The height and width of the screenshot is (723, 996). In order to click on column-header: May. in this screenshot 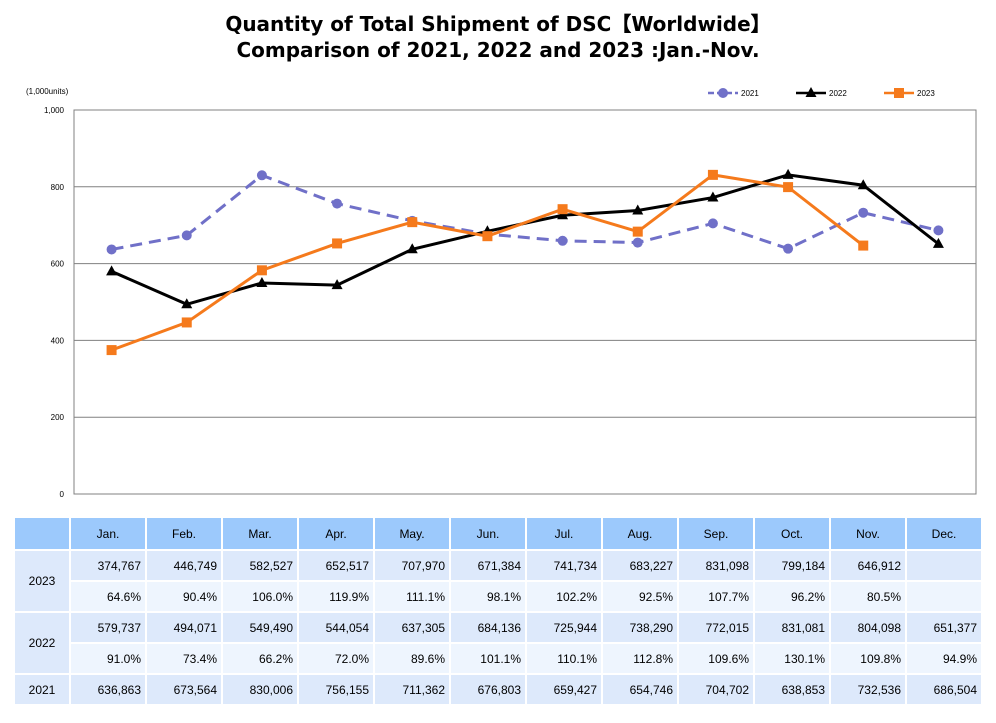, I will do `click(412, 533)`.